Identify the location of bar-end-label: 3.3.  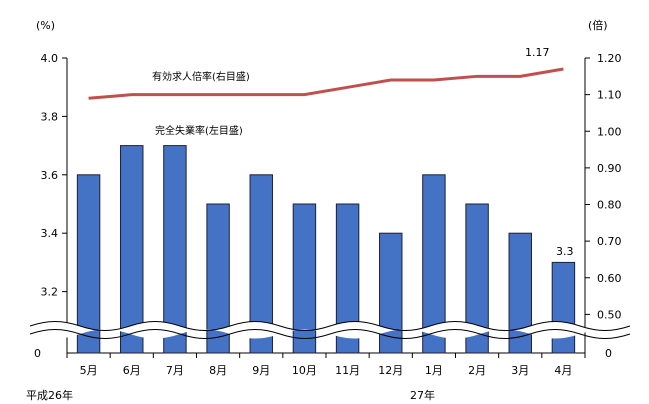
(565, 251).